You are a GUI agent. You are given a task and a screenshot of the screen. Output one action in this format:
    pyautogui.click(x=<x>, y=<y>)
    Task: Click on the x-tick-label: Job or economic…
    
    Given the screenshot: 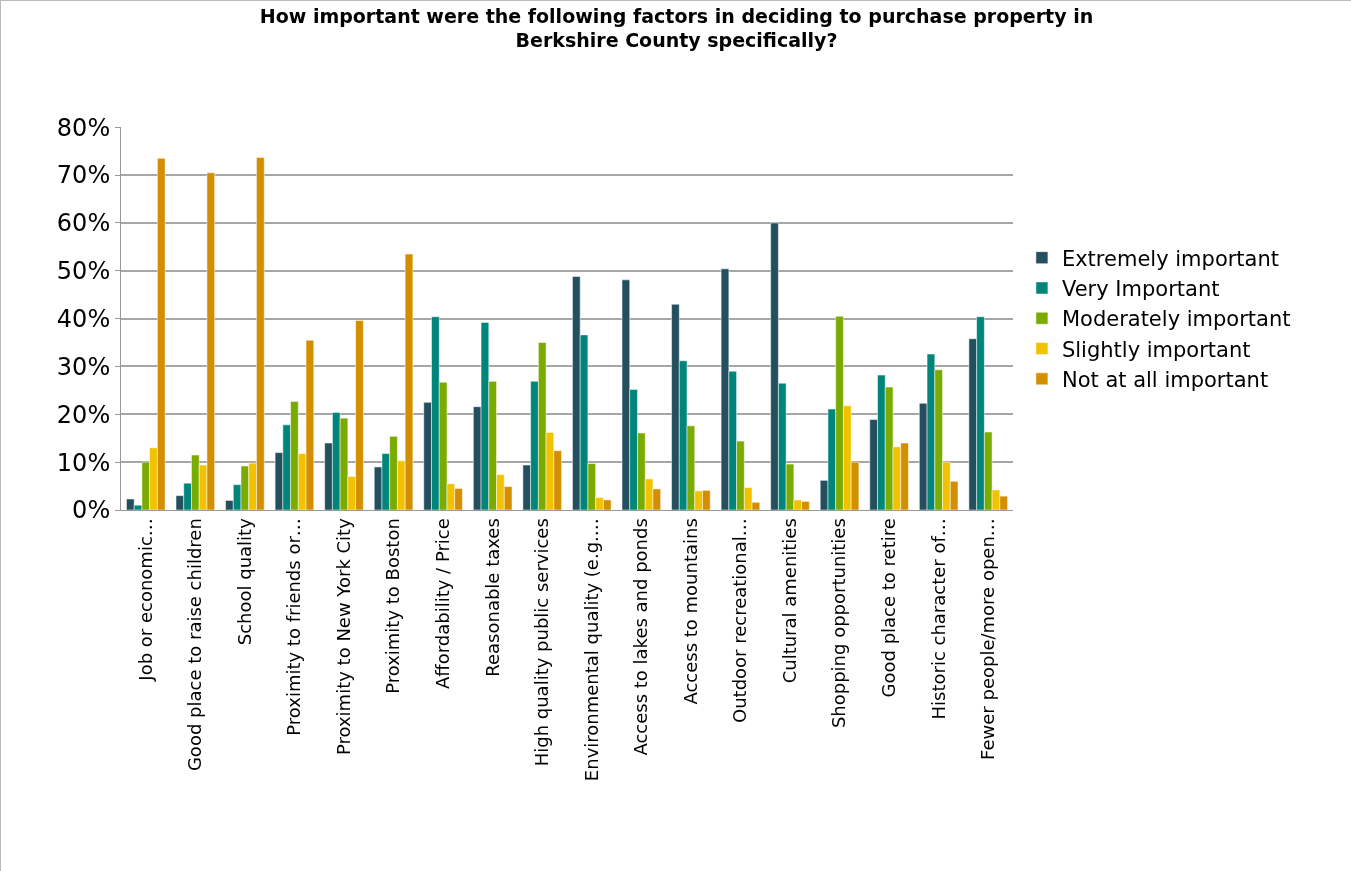 What is the action you would take?
    pyautogui.click(x=145, y=600)
    